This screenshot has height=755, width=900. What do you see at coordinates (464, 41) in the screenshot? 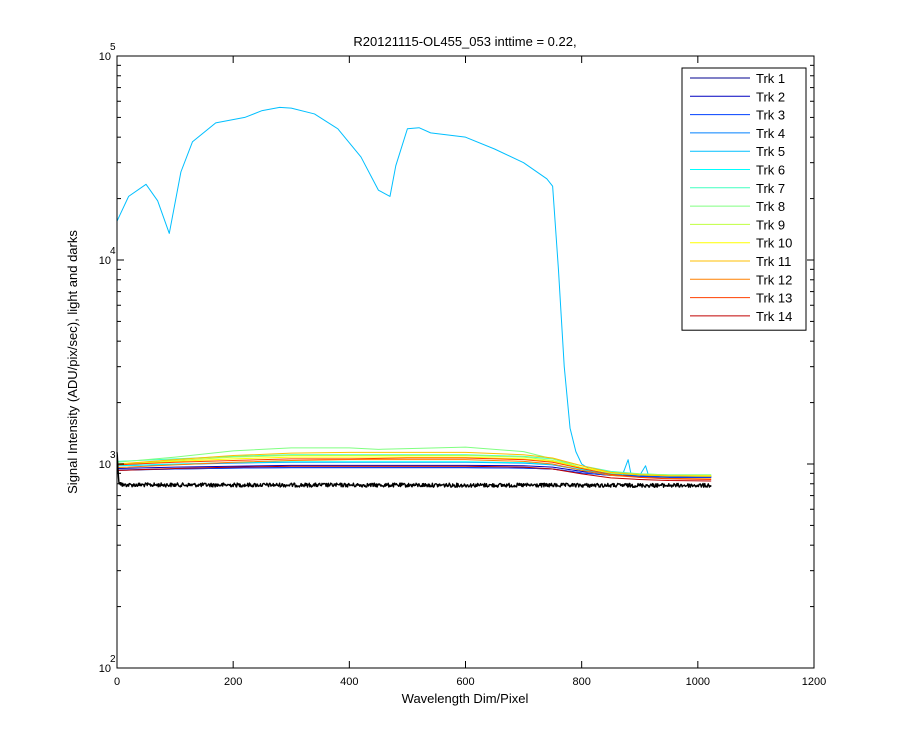
I see `chart-title: R20121115-OL455_053 inttime = 0.22,` at bounding box center [464, 41].